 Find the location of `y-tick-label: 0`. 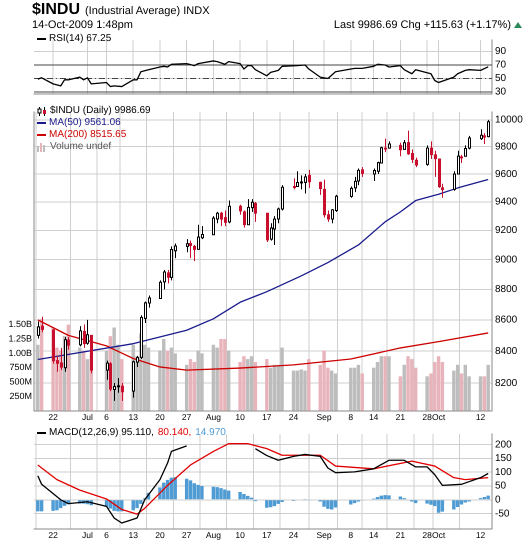

y-tick-label: 0 is located at coordinates (498, 500).